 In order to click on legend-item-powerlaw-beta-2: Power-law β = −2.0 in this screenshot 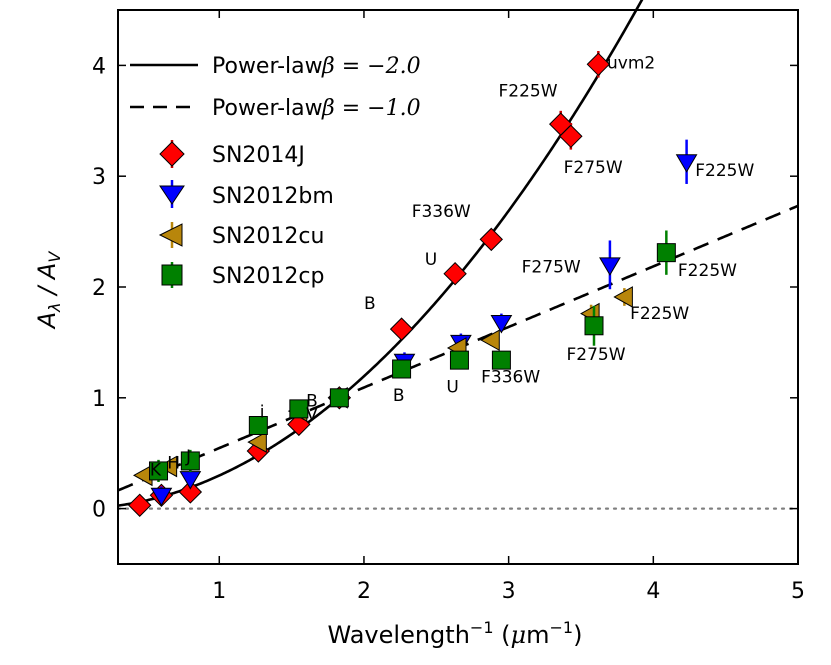, I will do `click(275, 66)`.